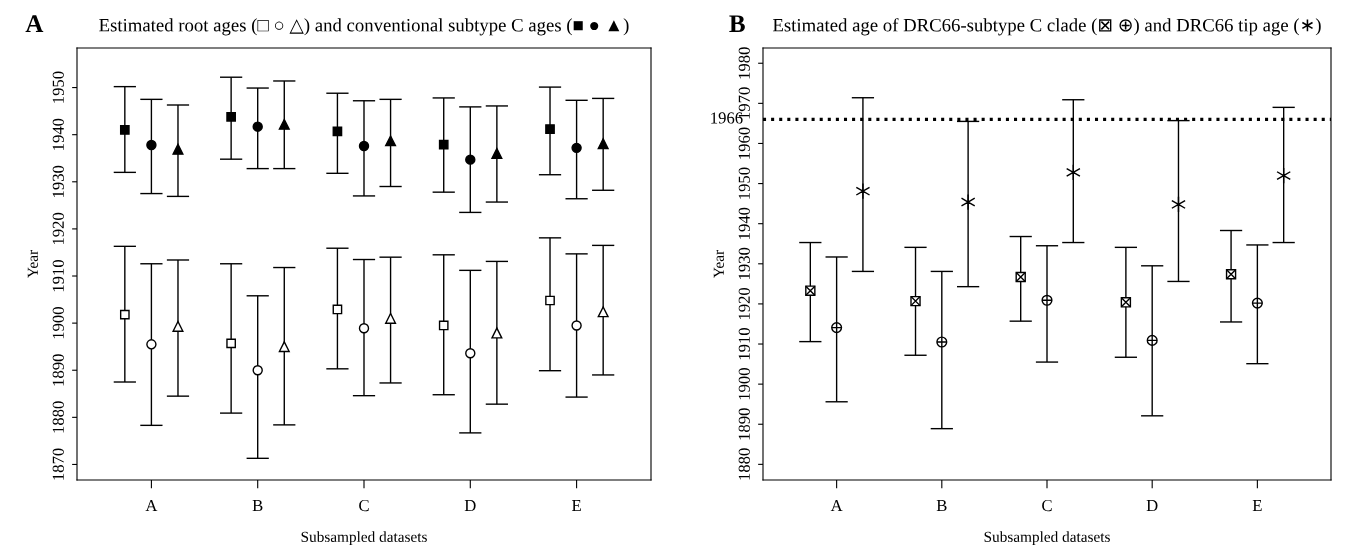  Describe the element at coordinates (744, 63) in the screenshot. I see `y-tick-label: 1980` at that location.